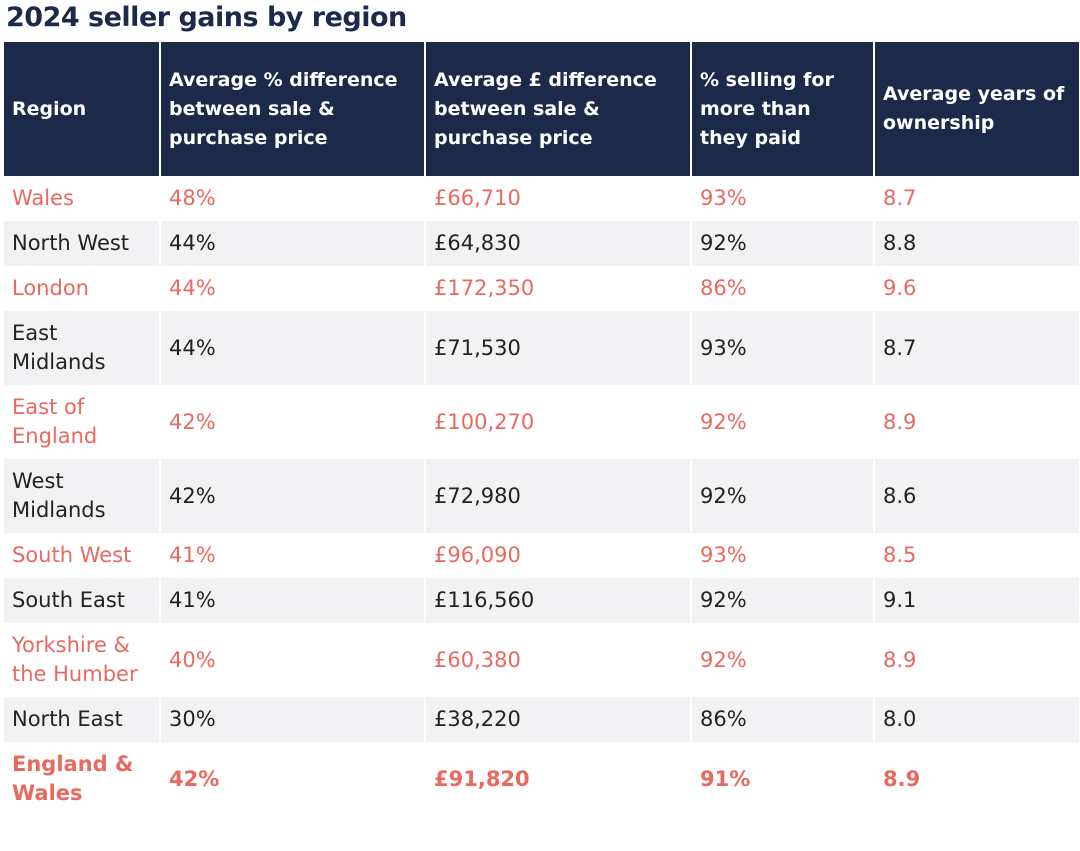 The height and width of the screenshot is (851, 1080). I want to click on header-avg-years: Average years of ownership, so click(976, 109).